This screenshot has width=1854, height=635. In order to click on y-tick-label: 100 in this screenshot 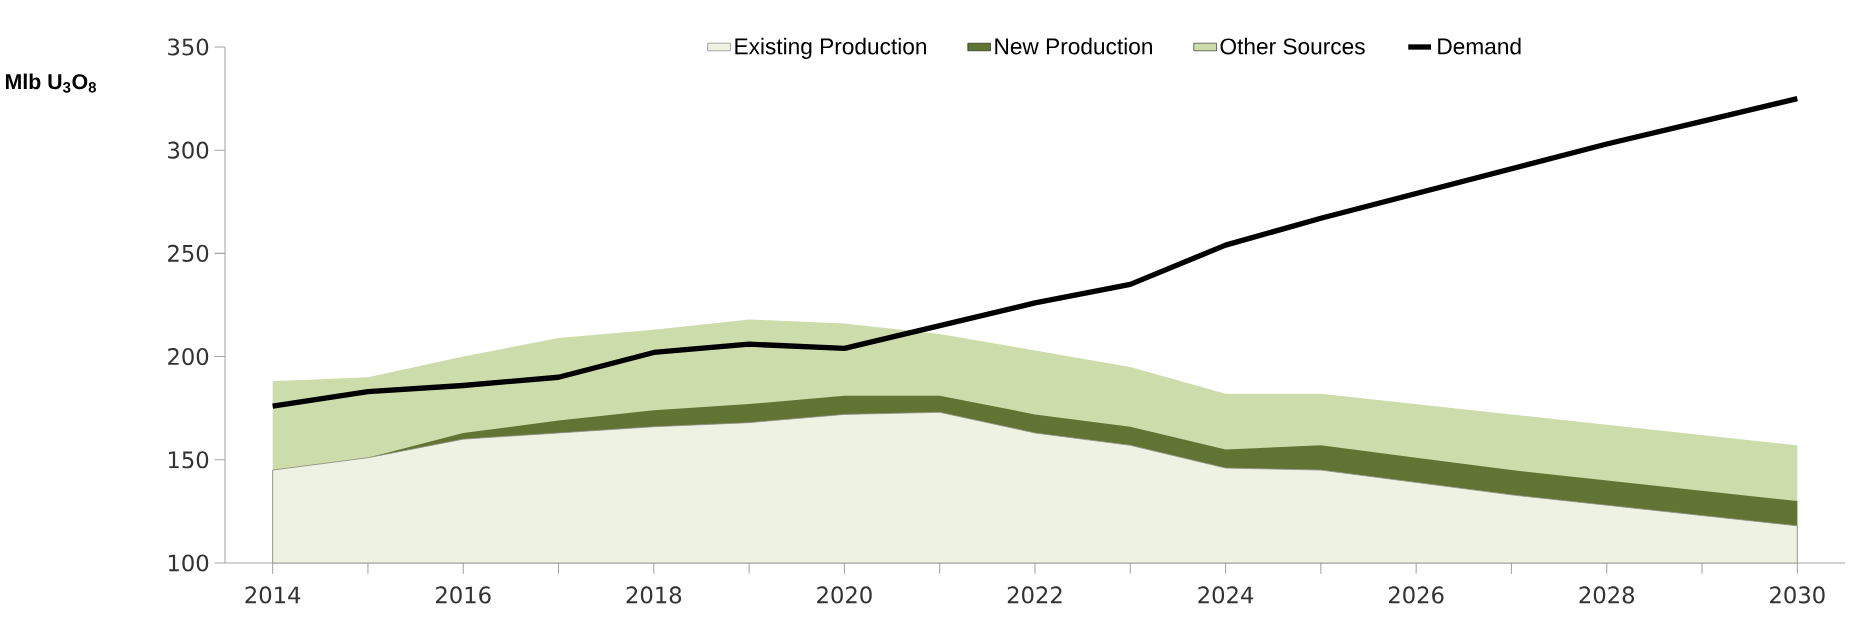, I will do `click(188, 563)`.